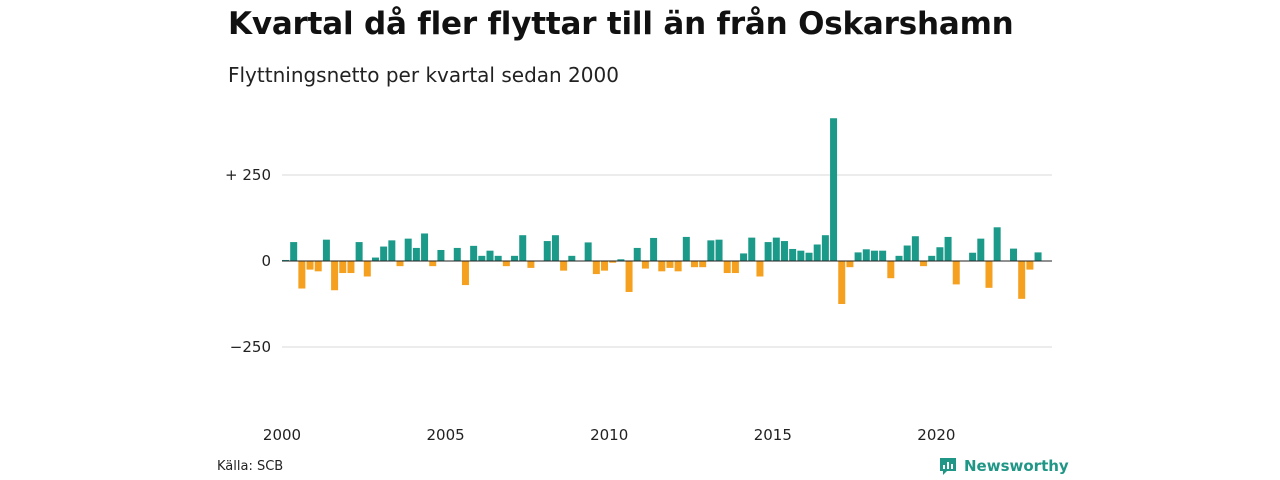 This screenshot has height=480, width=1280. What do you see at coordinates (465, 273) in the screenshot?
I see `bar: 2005 Q3: -70` at bounding box center [465, 273].